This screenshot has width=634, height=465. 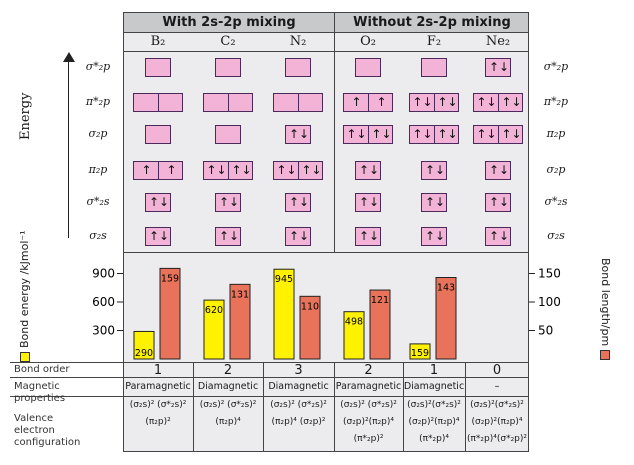 What do you see at coordinates (298, 370) in the screenshot?
I see `bond-order-value: 3` at bounding box center [298, 370].